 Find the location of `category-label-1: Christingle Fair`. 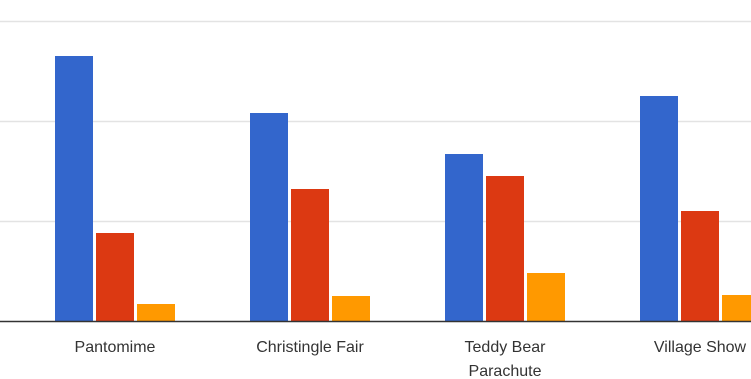

category-label-1: Christingle Fair is located at coordinates (310, 347).